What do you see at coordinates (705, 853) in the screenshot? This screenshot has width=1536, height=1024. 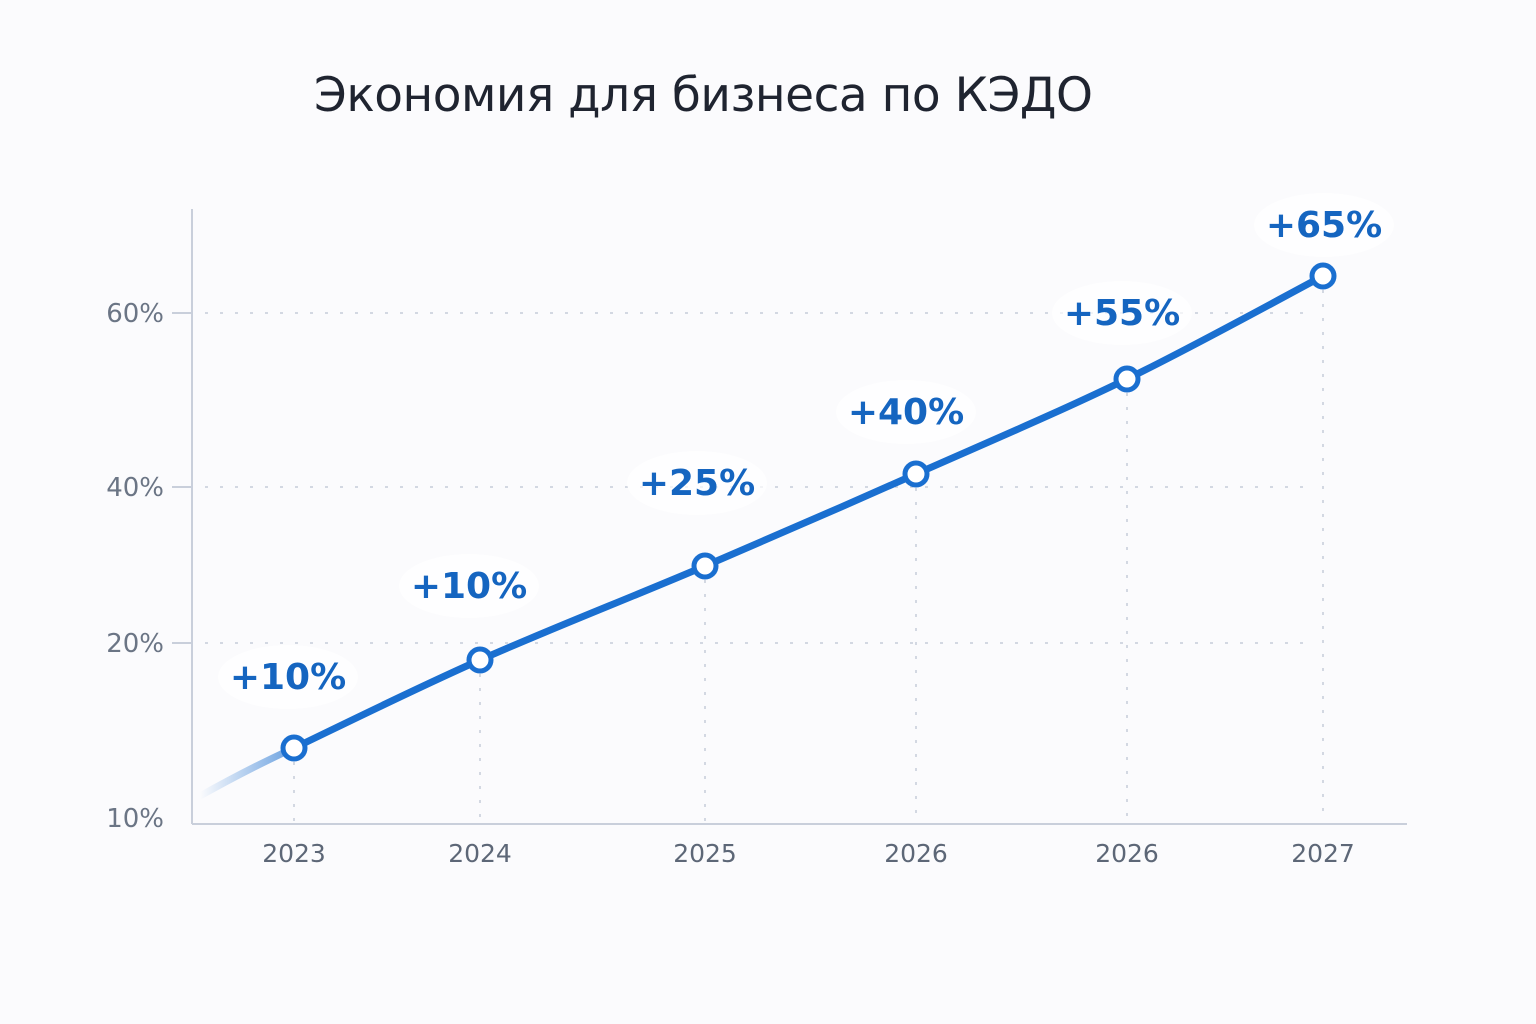 I see `x-tick-label: 2025` at bounding box center [705, 853].